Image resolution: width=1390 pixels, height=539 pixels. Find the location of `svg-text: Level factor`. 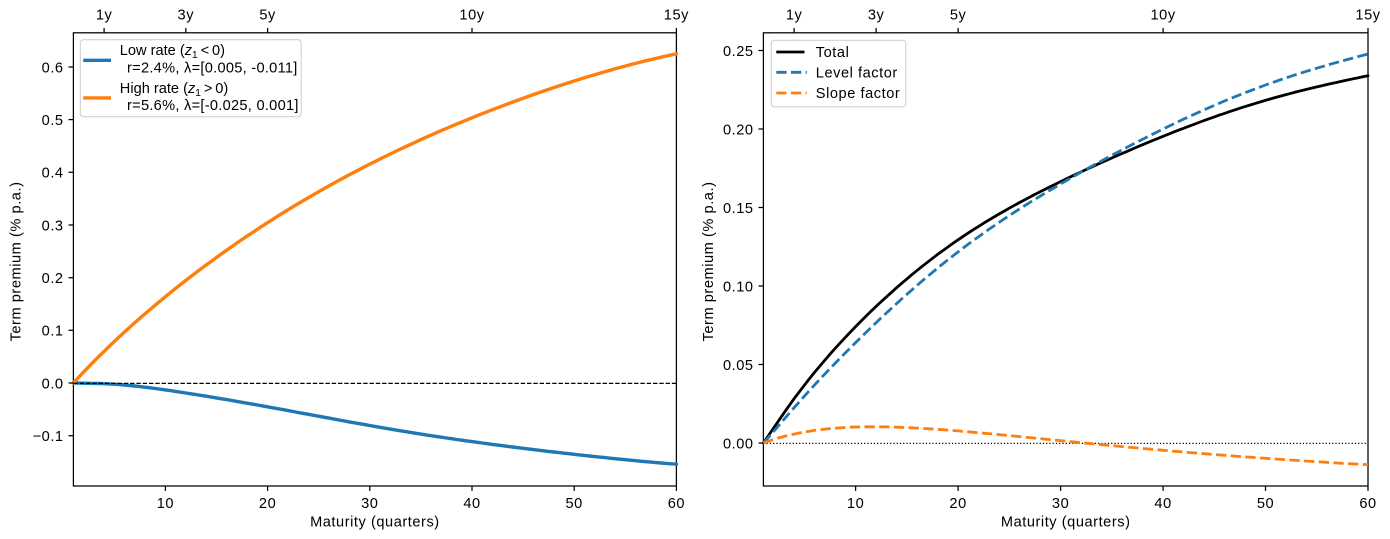

svg-text: Level factor is located at coordinates (857, 73).